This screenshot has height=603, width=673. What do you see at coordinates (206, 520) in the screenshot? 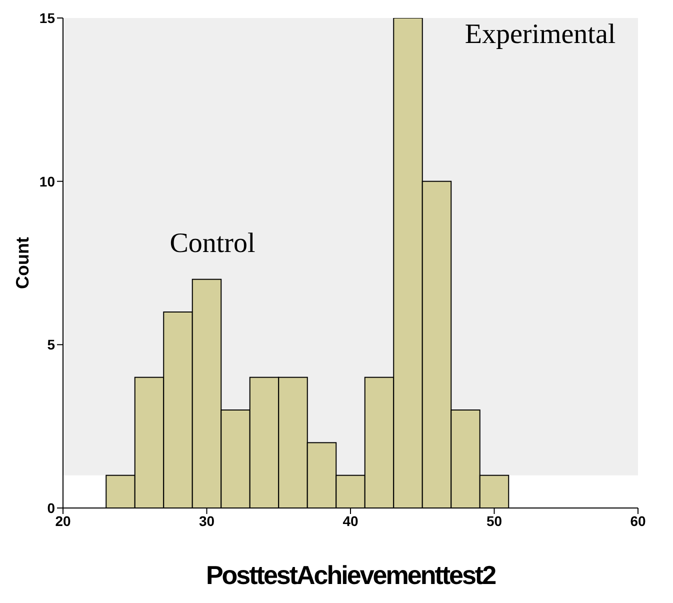
I see `x-tick-label: 30` at bounding box center [206, 520].